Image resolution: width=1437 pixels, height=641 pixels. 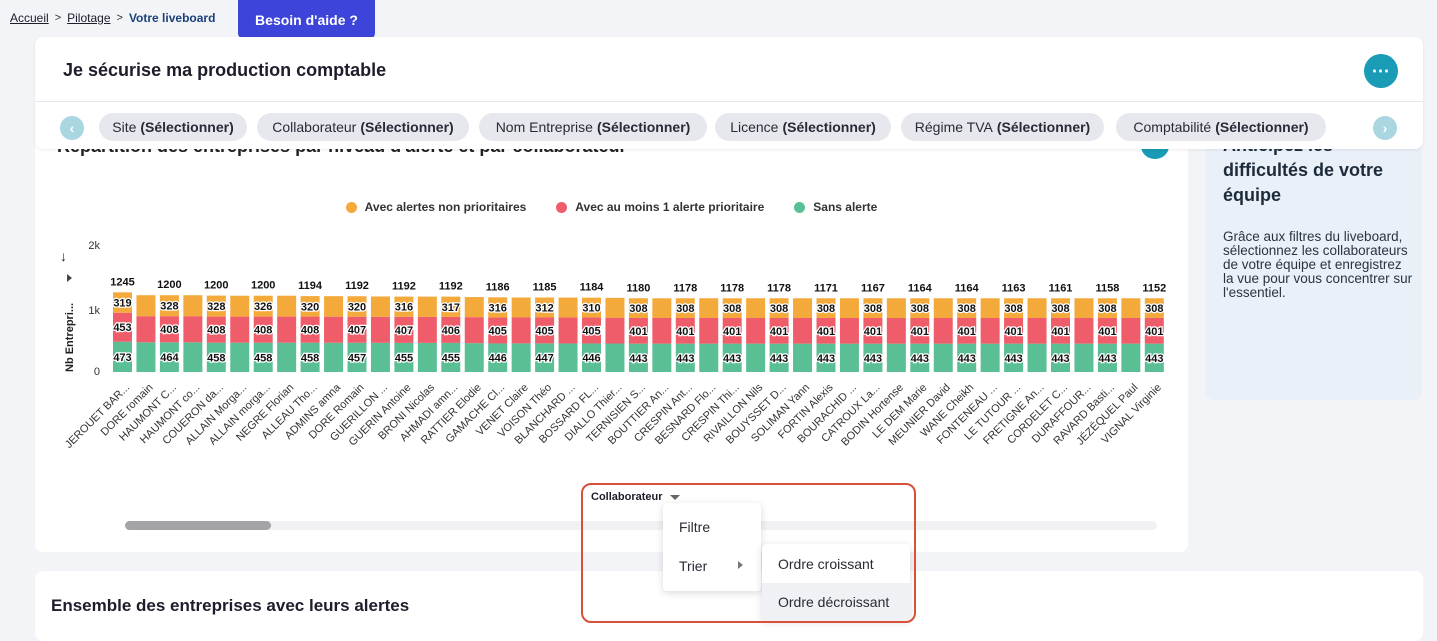 What do you see at coordinates (593, 127) in the screenshot?
I see `filter-chip-nom-entreprise: Nom Entreprise (Sélectionner)` at bounding box center [593, 127].